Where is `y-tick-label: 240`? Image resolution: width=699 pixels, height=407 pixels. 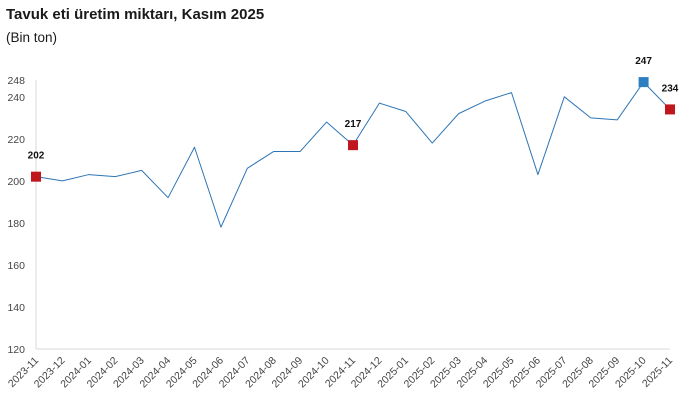 y-tick-label: 240 is located at coordinates (16, 98).